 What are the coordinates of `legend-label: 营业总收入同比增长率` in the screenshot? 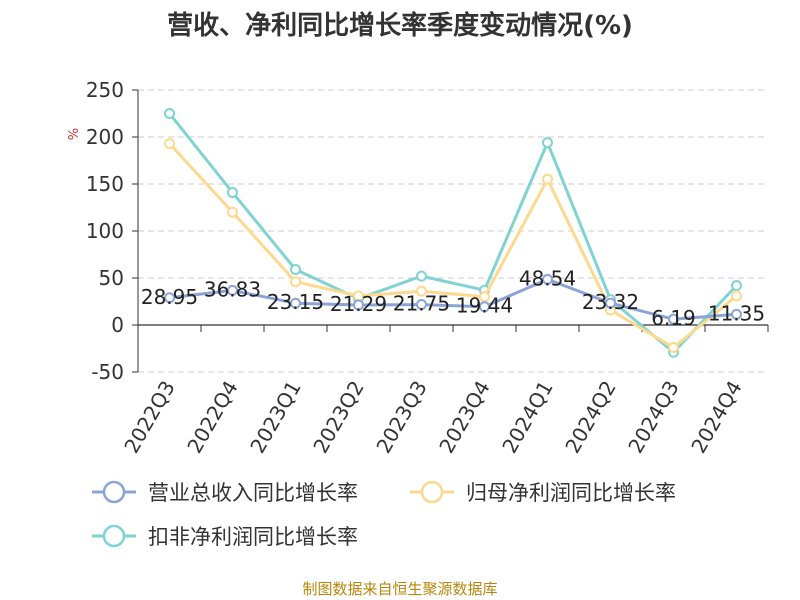 It's located at (253, 493).